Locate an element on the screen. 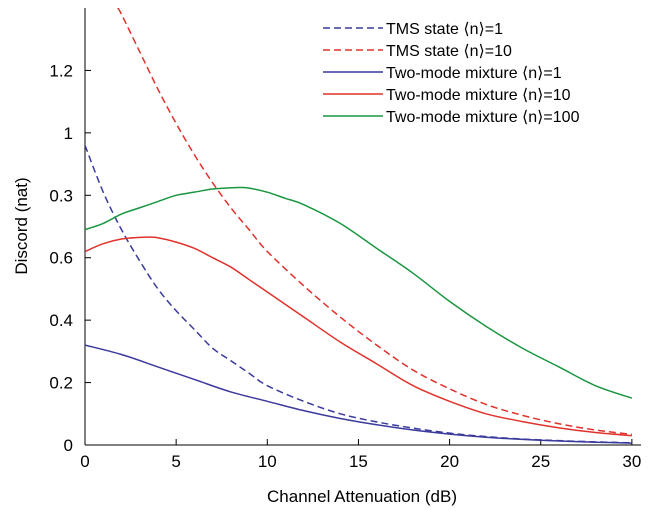 The height and width of the screenshot is (510, 670). legend-label-4: Two-mode mixture ⟨n⟩=100 is located at coordinates (483, 117).